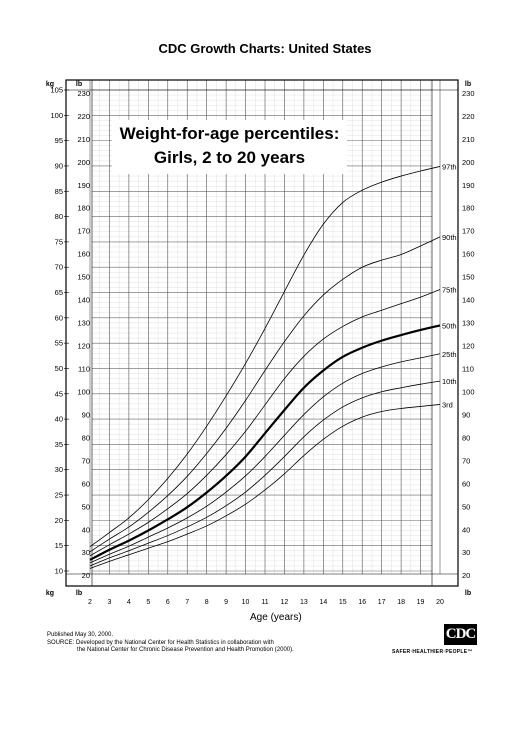 The height and width of the screenshot is (749, 530). What do you see at coordinates (86, 529) in the screenshot?
I see `lb-tick-label-left: 40` at bounding box center [86, 529].